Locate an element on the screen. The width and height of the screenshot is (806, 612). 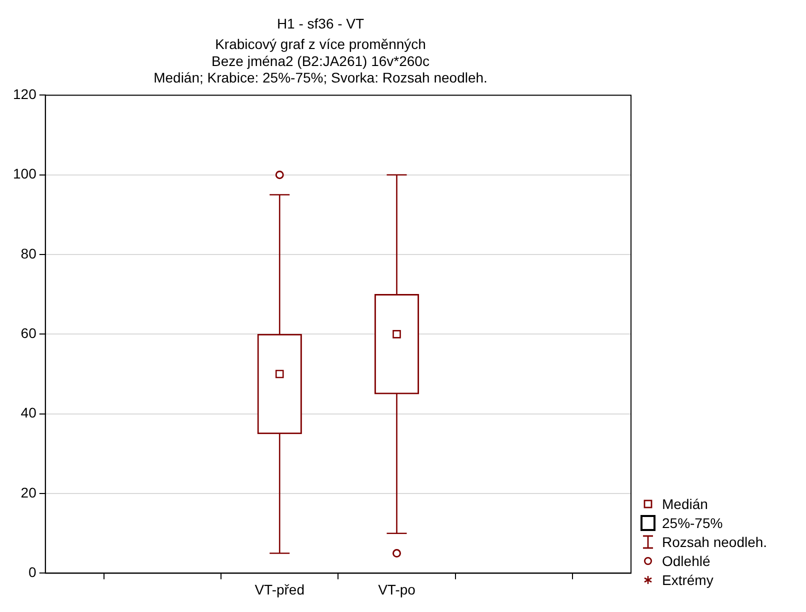
x-tick-label: VT-před is located at coordinates (279, 589).